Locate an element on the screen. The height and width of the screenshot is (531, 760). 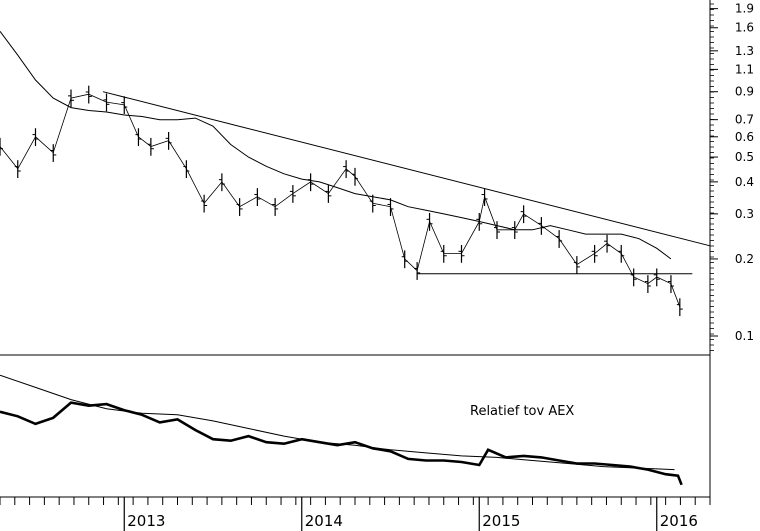
y-tick-label: 0.3 is located at coordinates (744, 214).